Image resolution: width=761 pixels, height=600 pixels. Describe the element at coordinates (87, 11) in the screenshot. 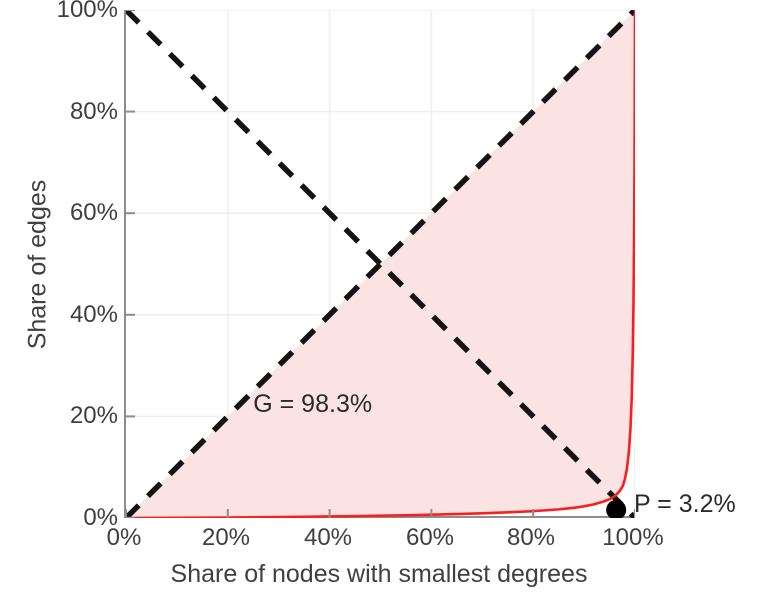

I see `y-tick-label: 100%` at that location.